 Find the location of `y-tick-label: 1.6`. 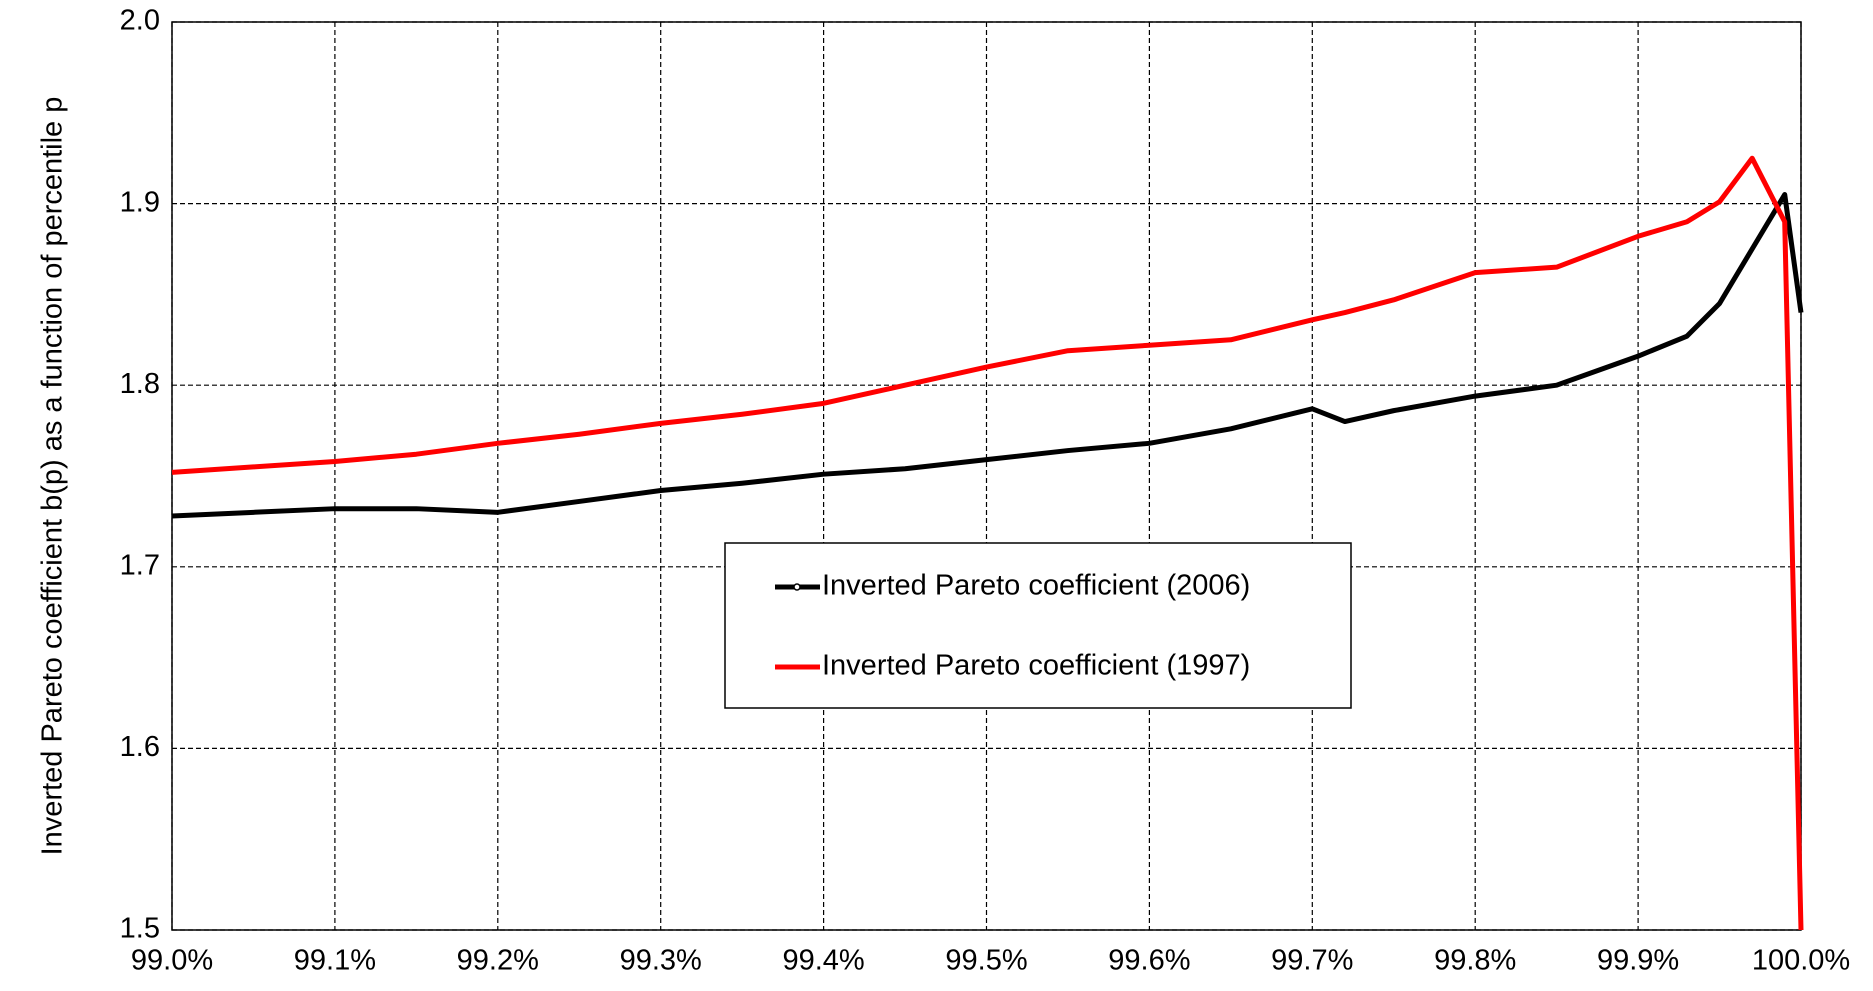

y-tick-label: 1.6 is located at coordinates (140, 747).